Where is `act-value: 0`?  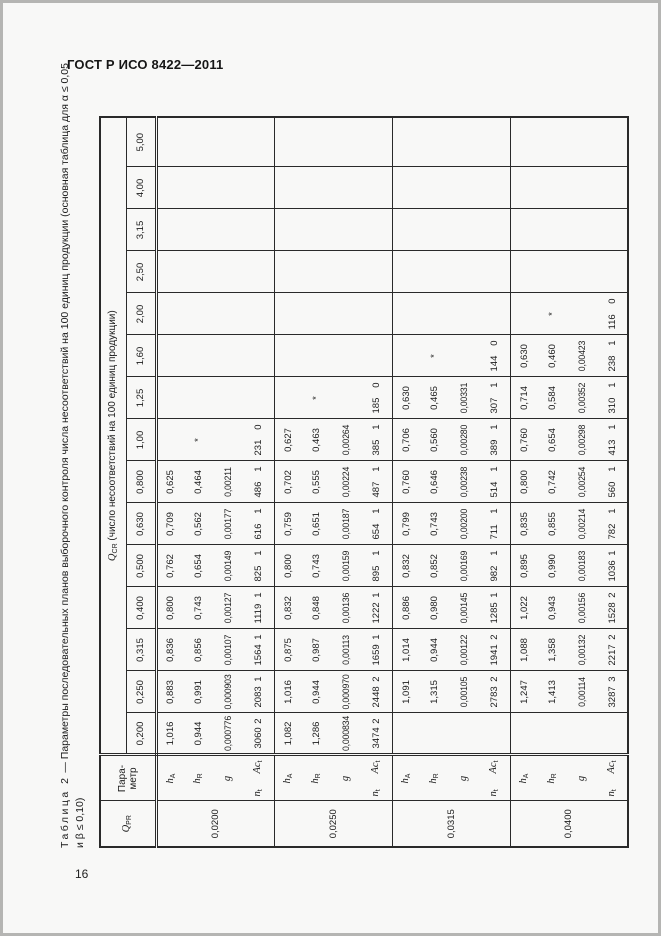
act-value: 0 is located at coordinates (258, 427).